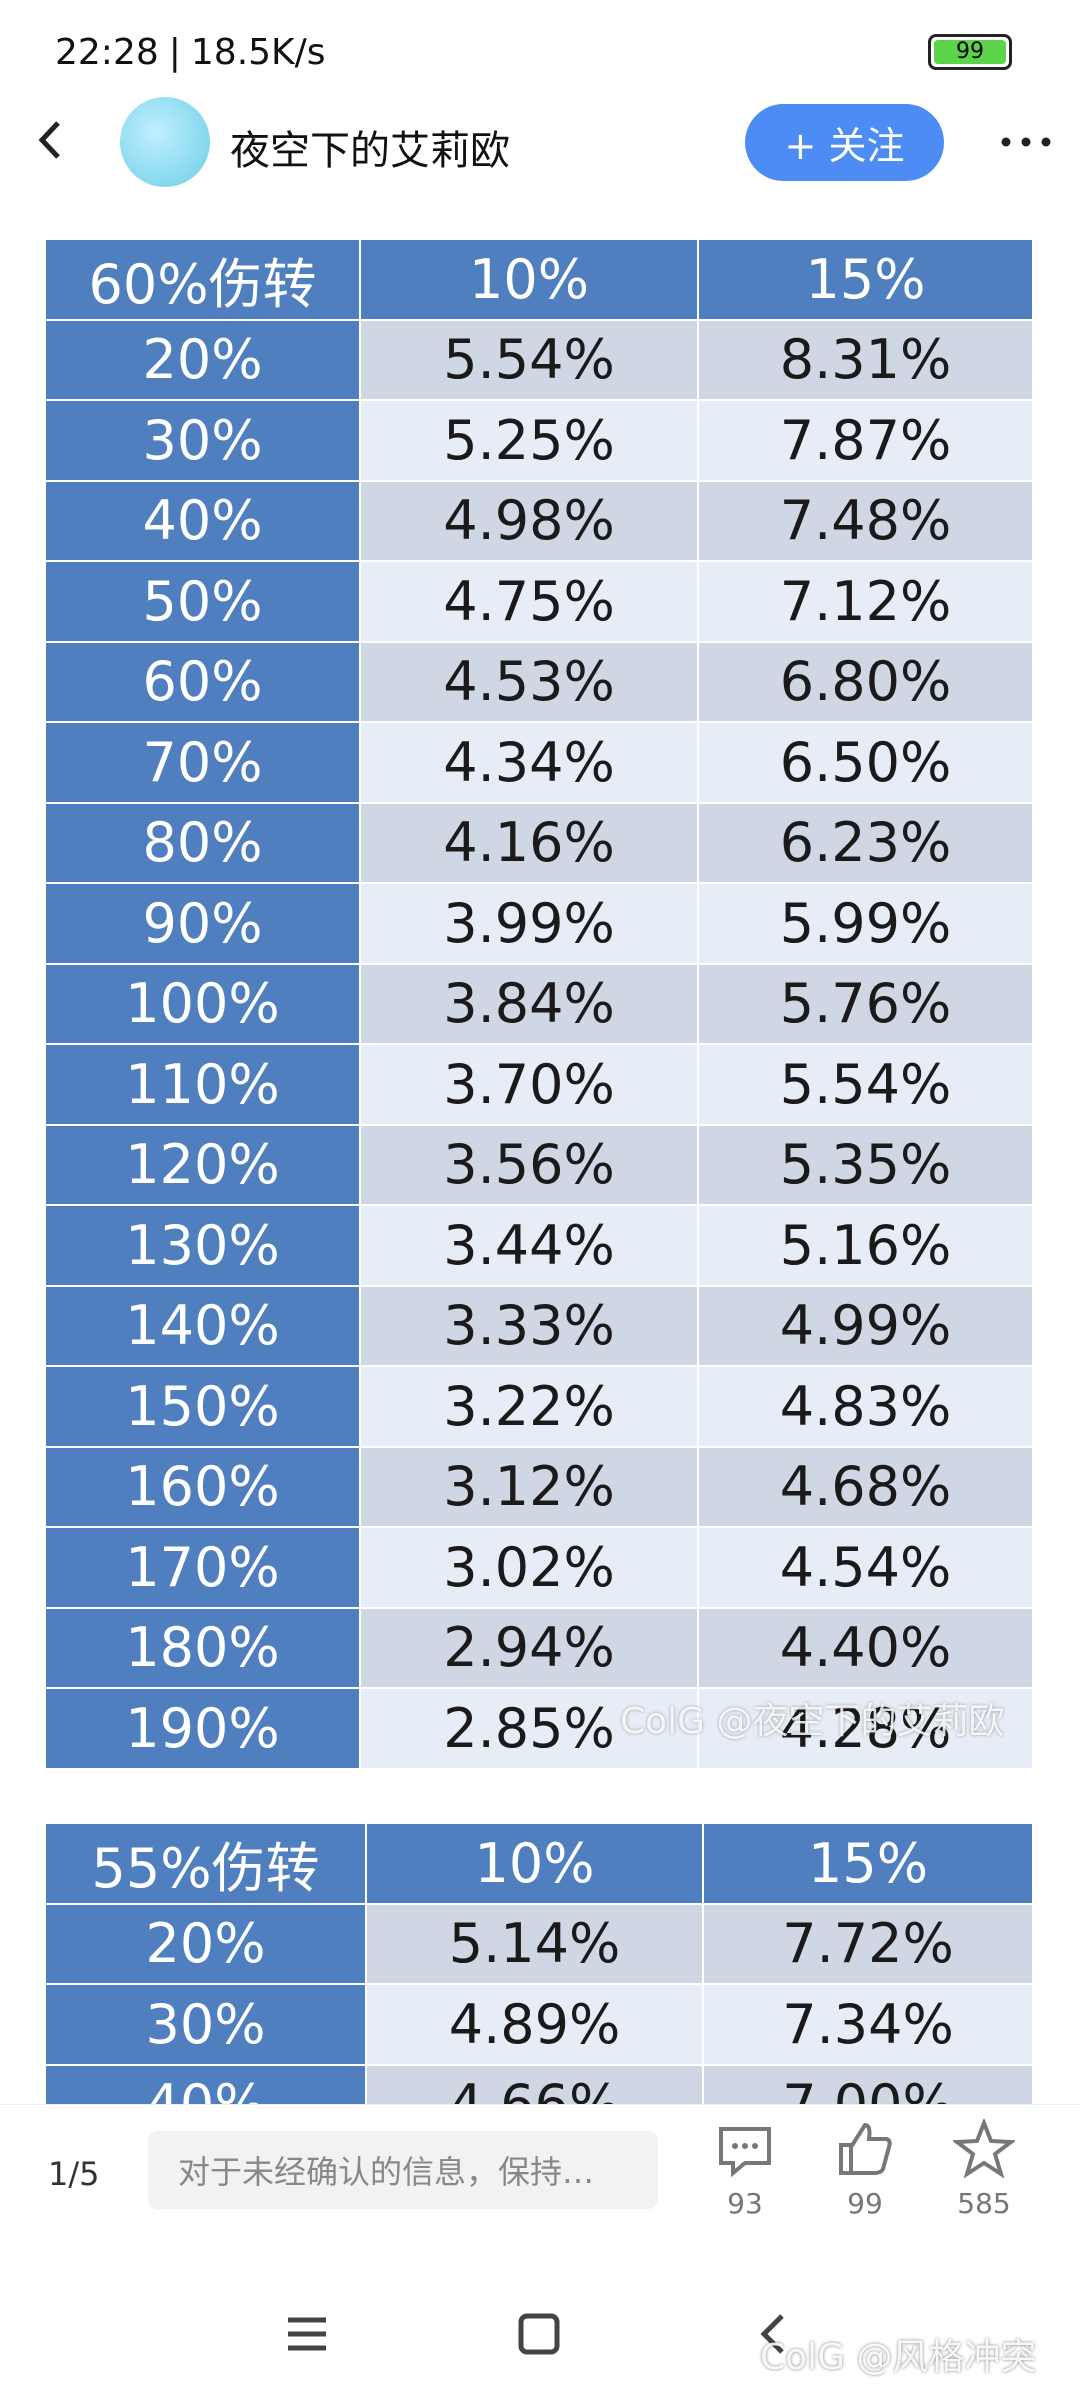  Describe the element at coordinates (866, 1325) in the screenshot. I see `table-cell: 4.99%` at that location.